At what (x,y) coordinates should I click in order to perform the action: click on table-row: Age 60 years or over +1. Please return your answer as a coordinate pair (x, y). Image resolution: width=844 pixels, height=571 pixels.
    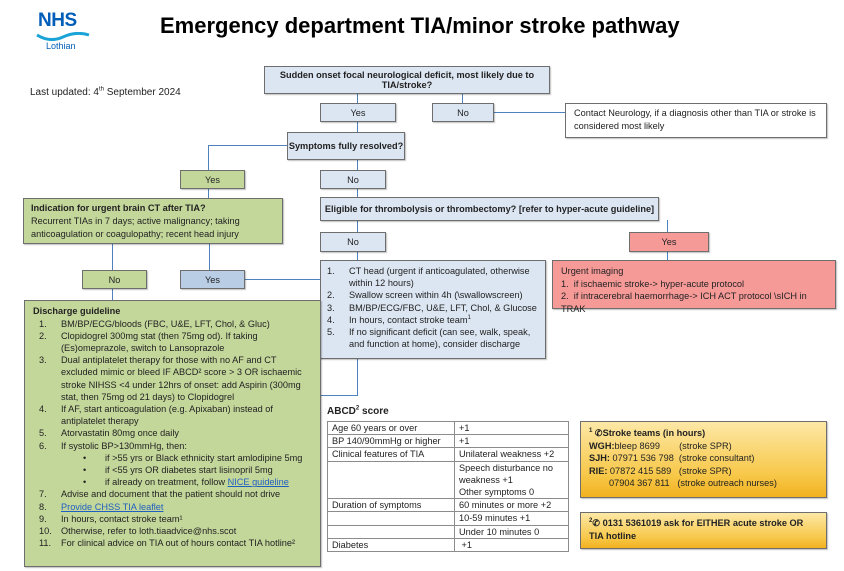
    Looking at the image, I should click on (448, 428).